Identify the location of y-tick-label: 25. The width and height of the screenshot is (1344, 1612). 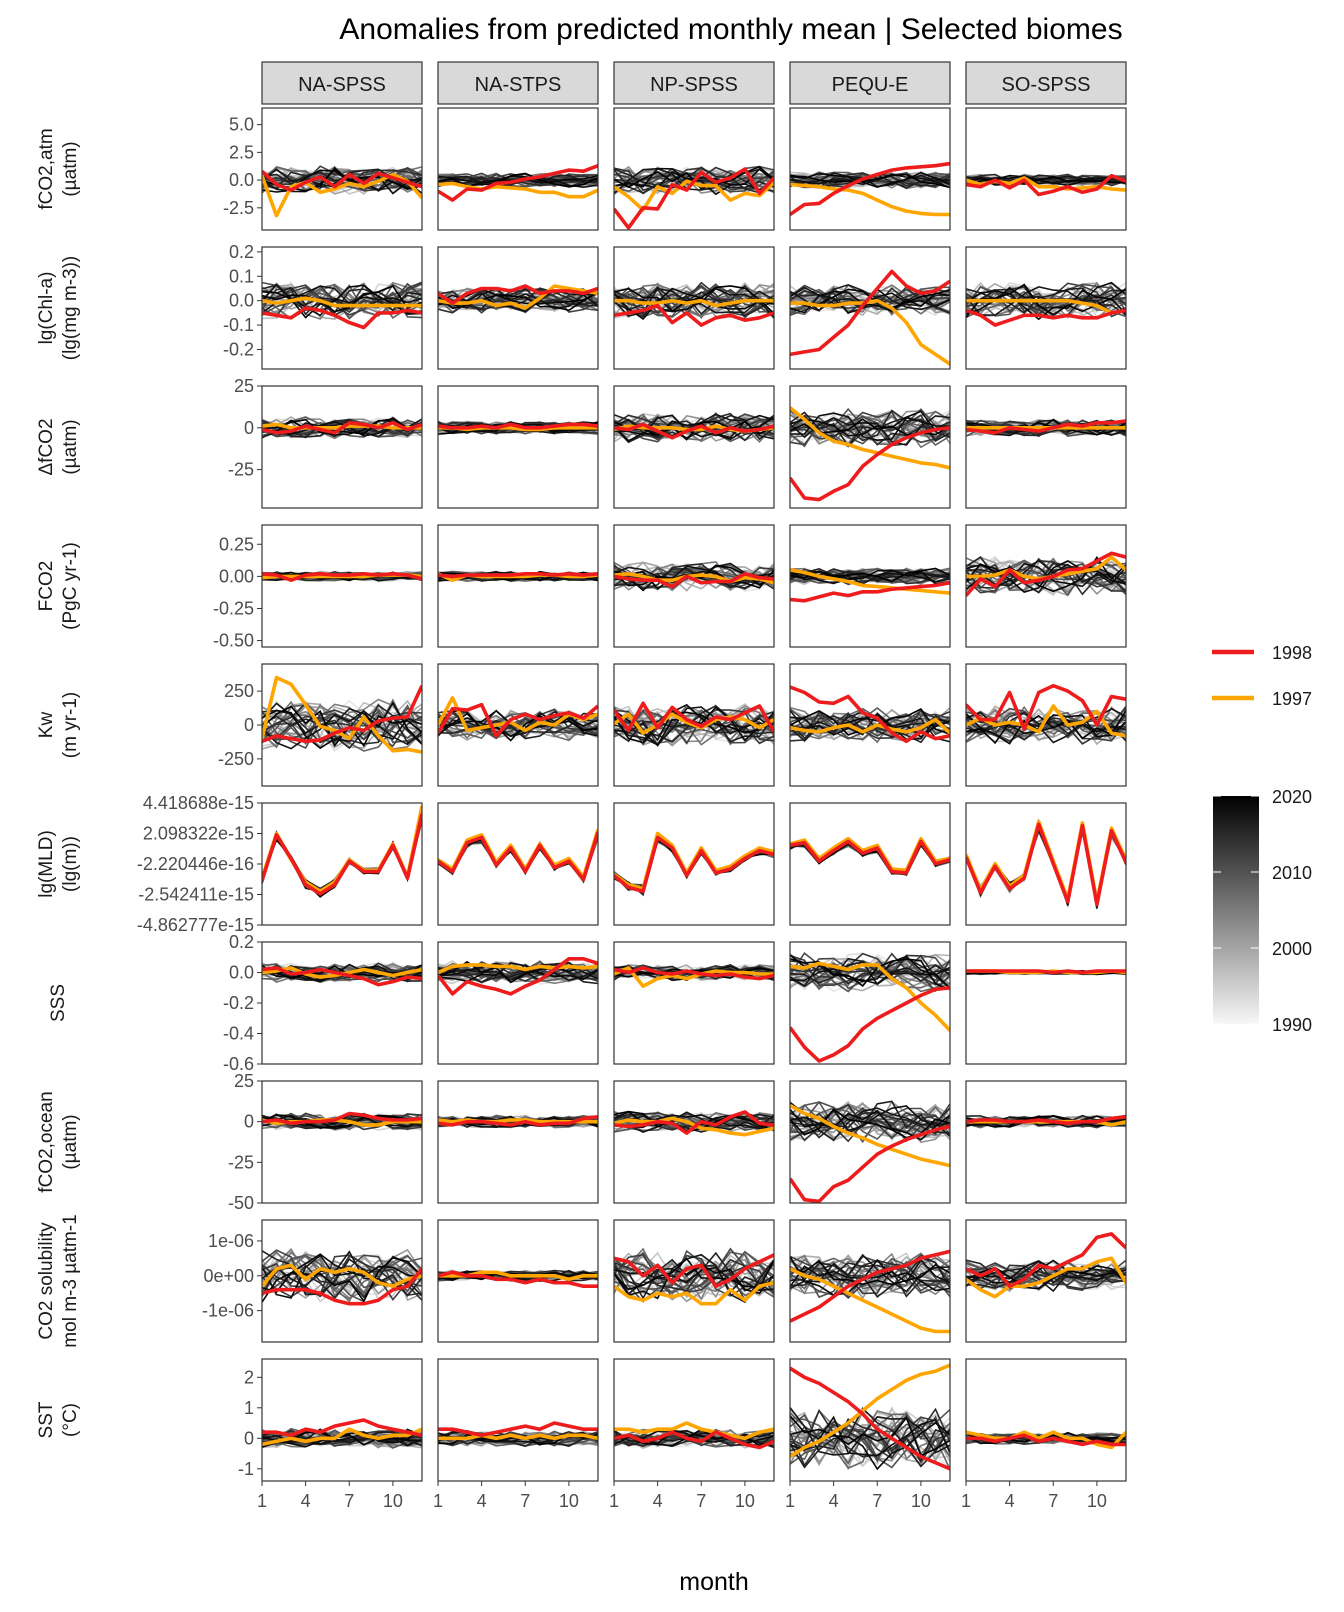
(244, 1081).